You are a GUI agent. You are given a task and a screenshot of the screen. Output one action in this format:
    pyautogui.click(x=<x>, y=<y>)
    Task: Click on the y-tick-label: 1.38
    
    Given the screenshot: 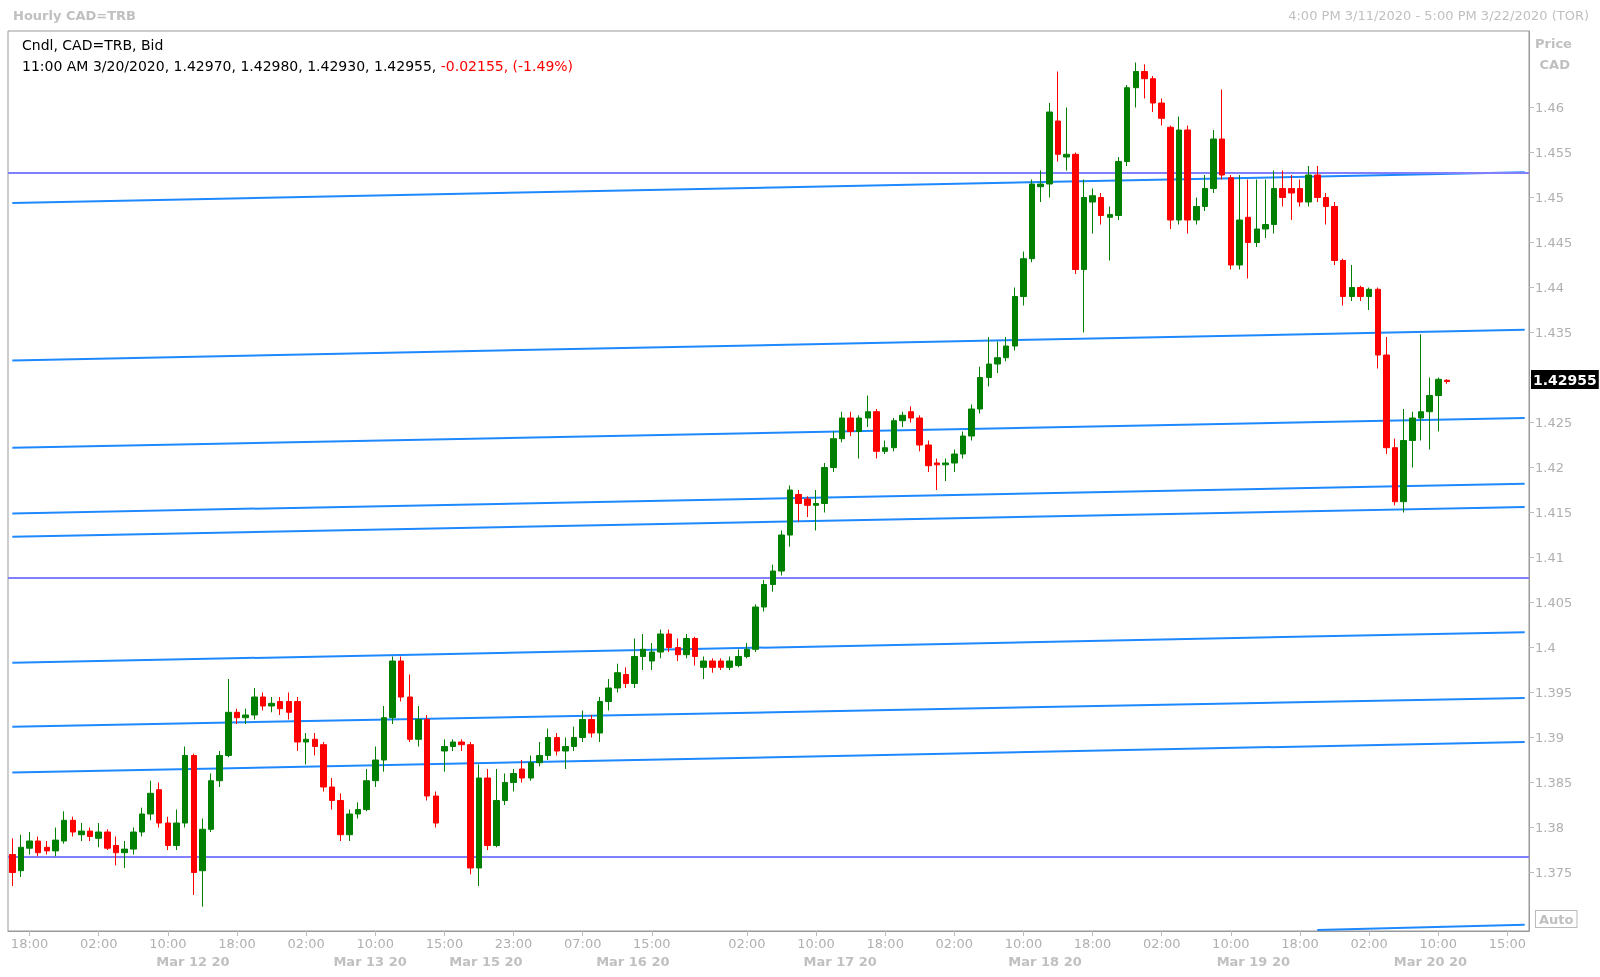 What is the action you would take?
    pyautogui.click(x=1549, y=827)
    